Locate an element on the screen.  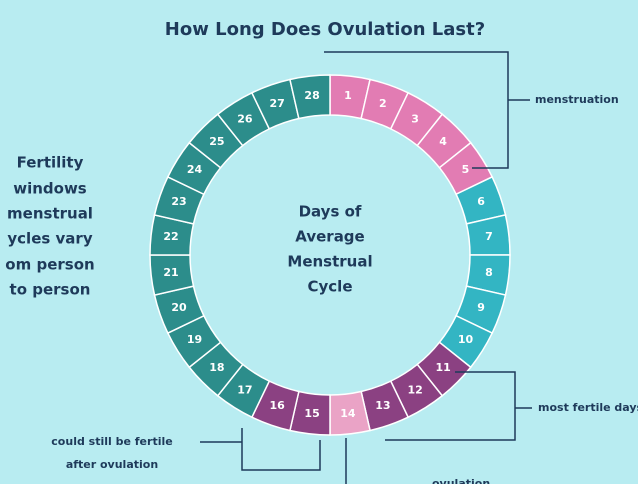
title: How Long Does Ovulation Last? is located at coordinates (325, 29).